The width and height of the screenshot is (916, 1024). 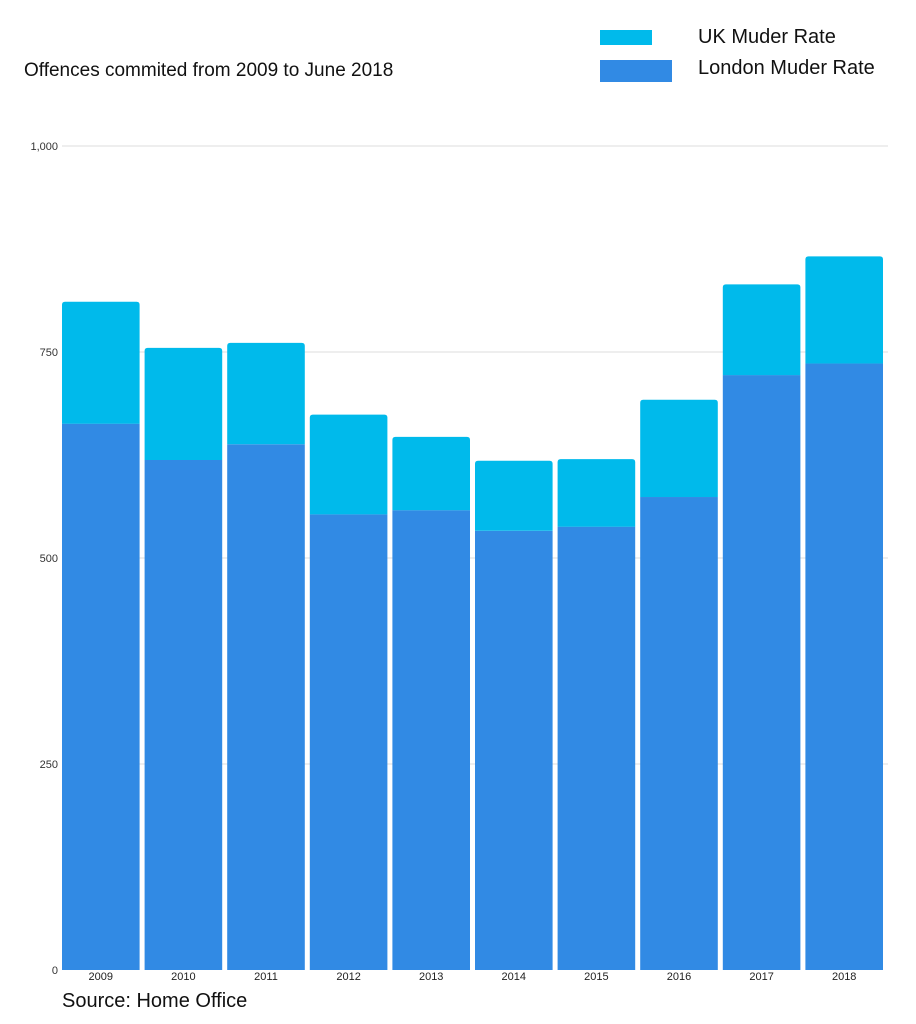 What do you see at coordinates (209, 70) in the screenshot?
I see `chart-title: Offences commited from 2009 to June 2018` at bounding box center [209, 70].